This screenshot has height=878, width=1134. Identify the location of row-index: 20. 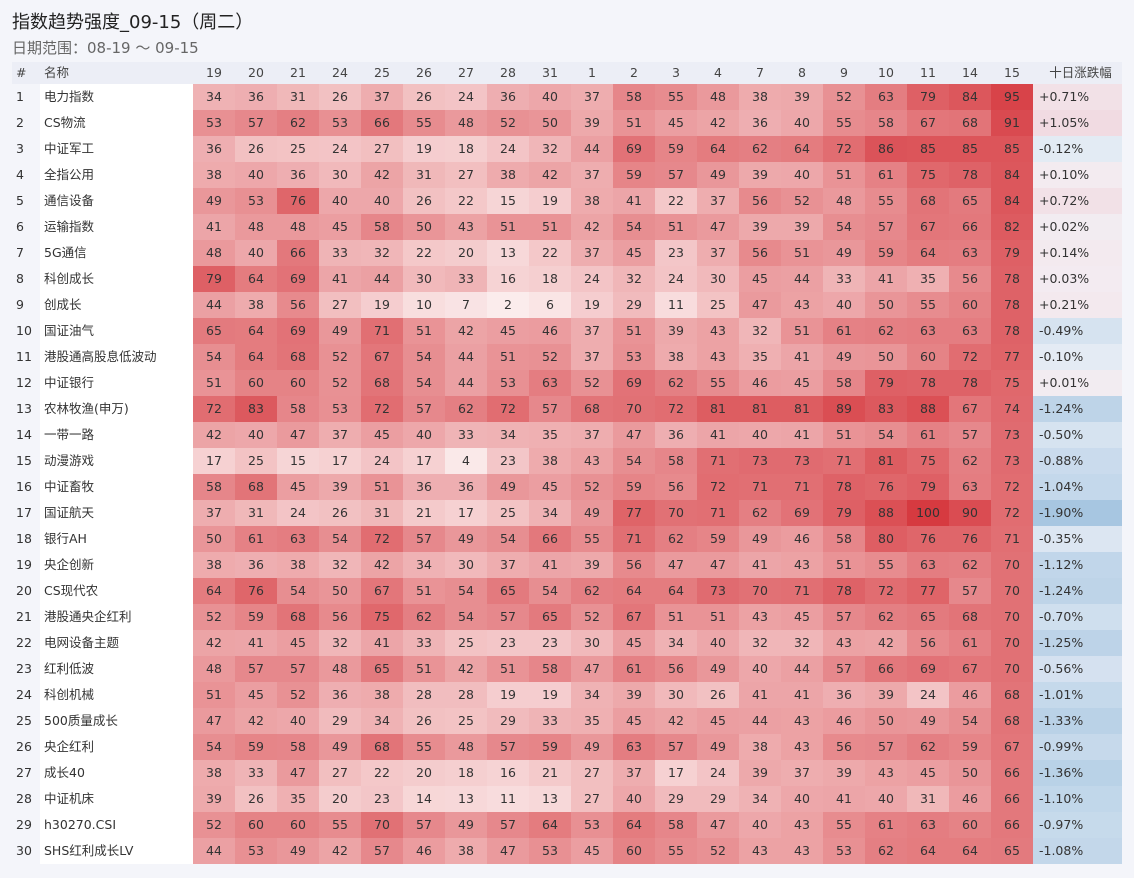
(26, 591).